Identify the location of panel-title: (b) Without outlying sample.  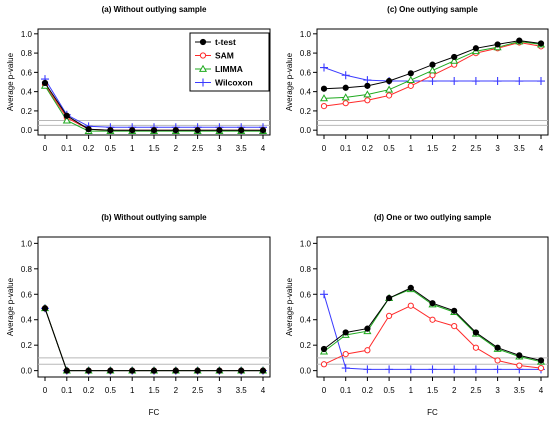
(154, 217).